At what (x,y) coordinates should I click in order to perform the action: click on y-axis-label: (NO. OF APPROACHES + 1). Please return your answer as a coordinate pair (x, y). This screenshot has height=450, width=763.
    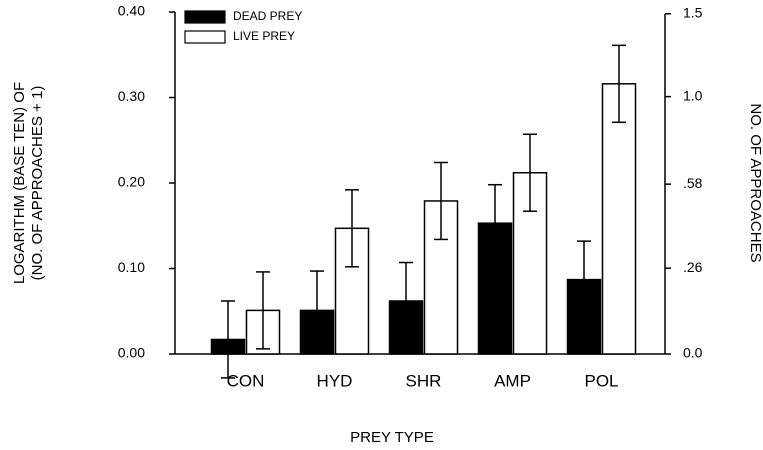
    Looking at the image, I should click on (37, 183).